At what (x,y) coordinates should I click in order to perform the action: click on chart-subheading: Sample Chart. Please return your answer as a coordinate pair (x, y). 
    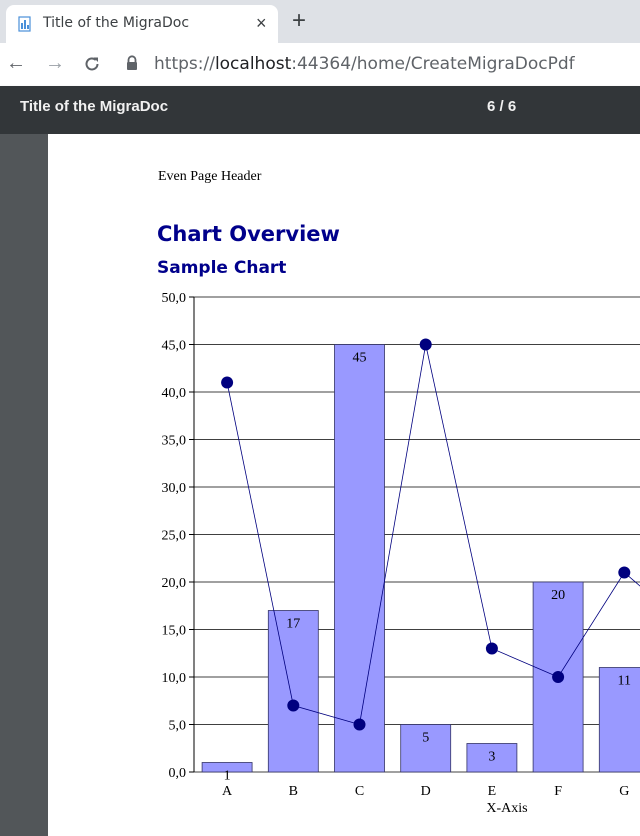
    Looking at the image, I should click on (222, 268).